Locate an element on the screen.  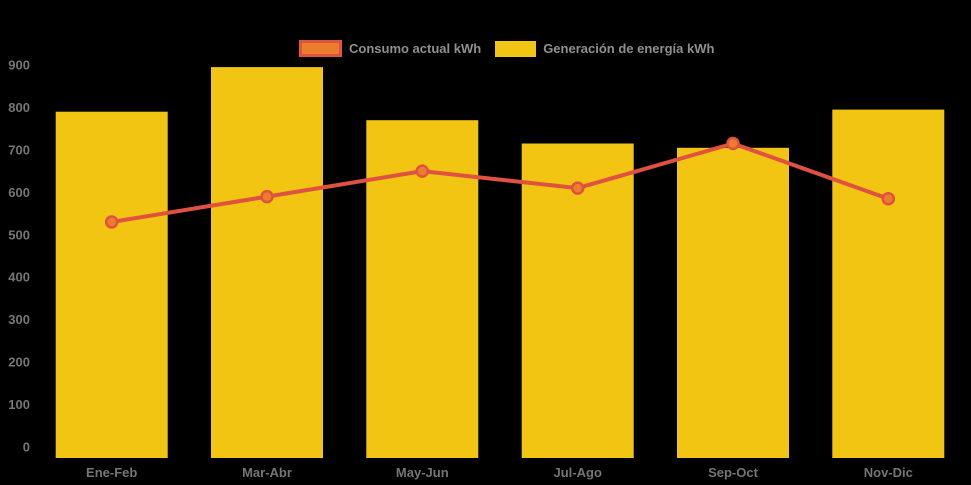
bar-sep-oct is located at coordinates (733, 303).